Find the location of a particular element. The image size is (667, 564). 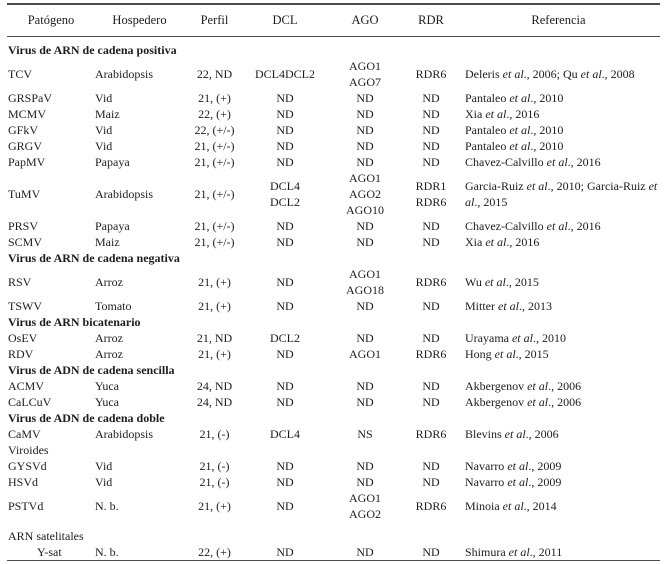

cell-patogeno: Y-sat is located at coordinates (49, 552).